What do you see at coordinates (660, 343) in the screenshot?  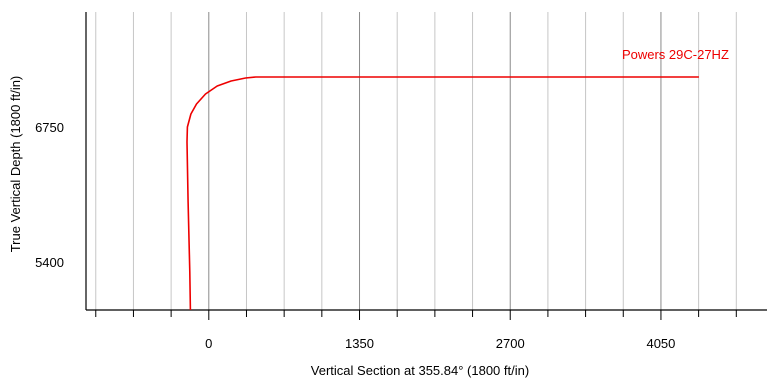 I see `x-tick-label: 4050` at bounding box center [660, 343].